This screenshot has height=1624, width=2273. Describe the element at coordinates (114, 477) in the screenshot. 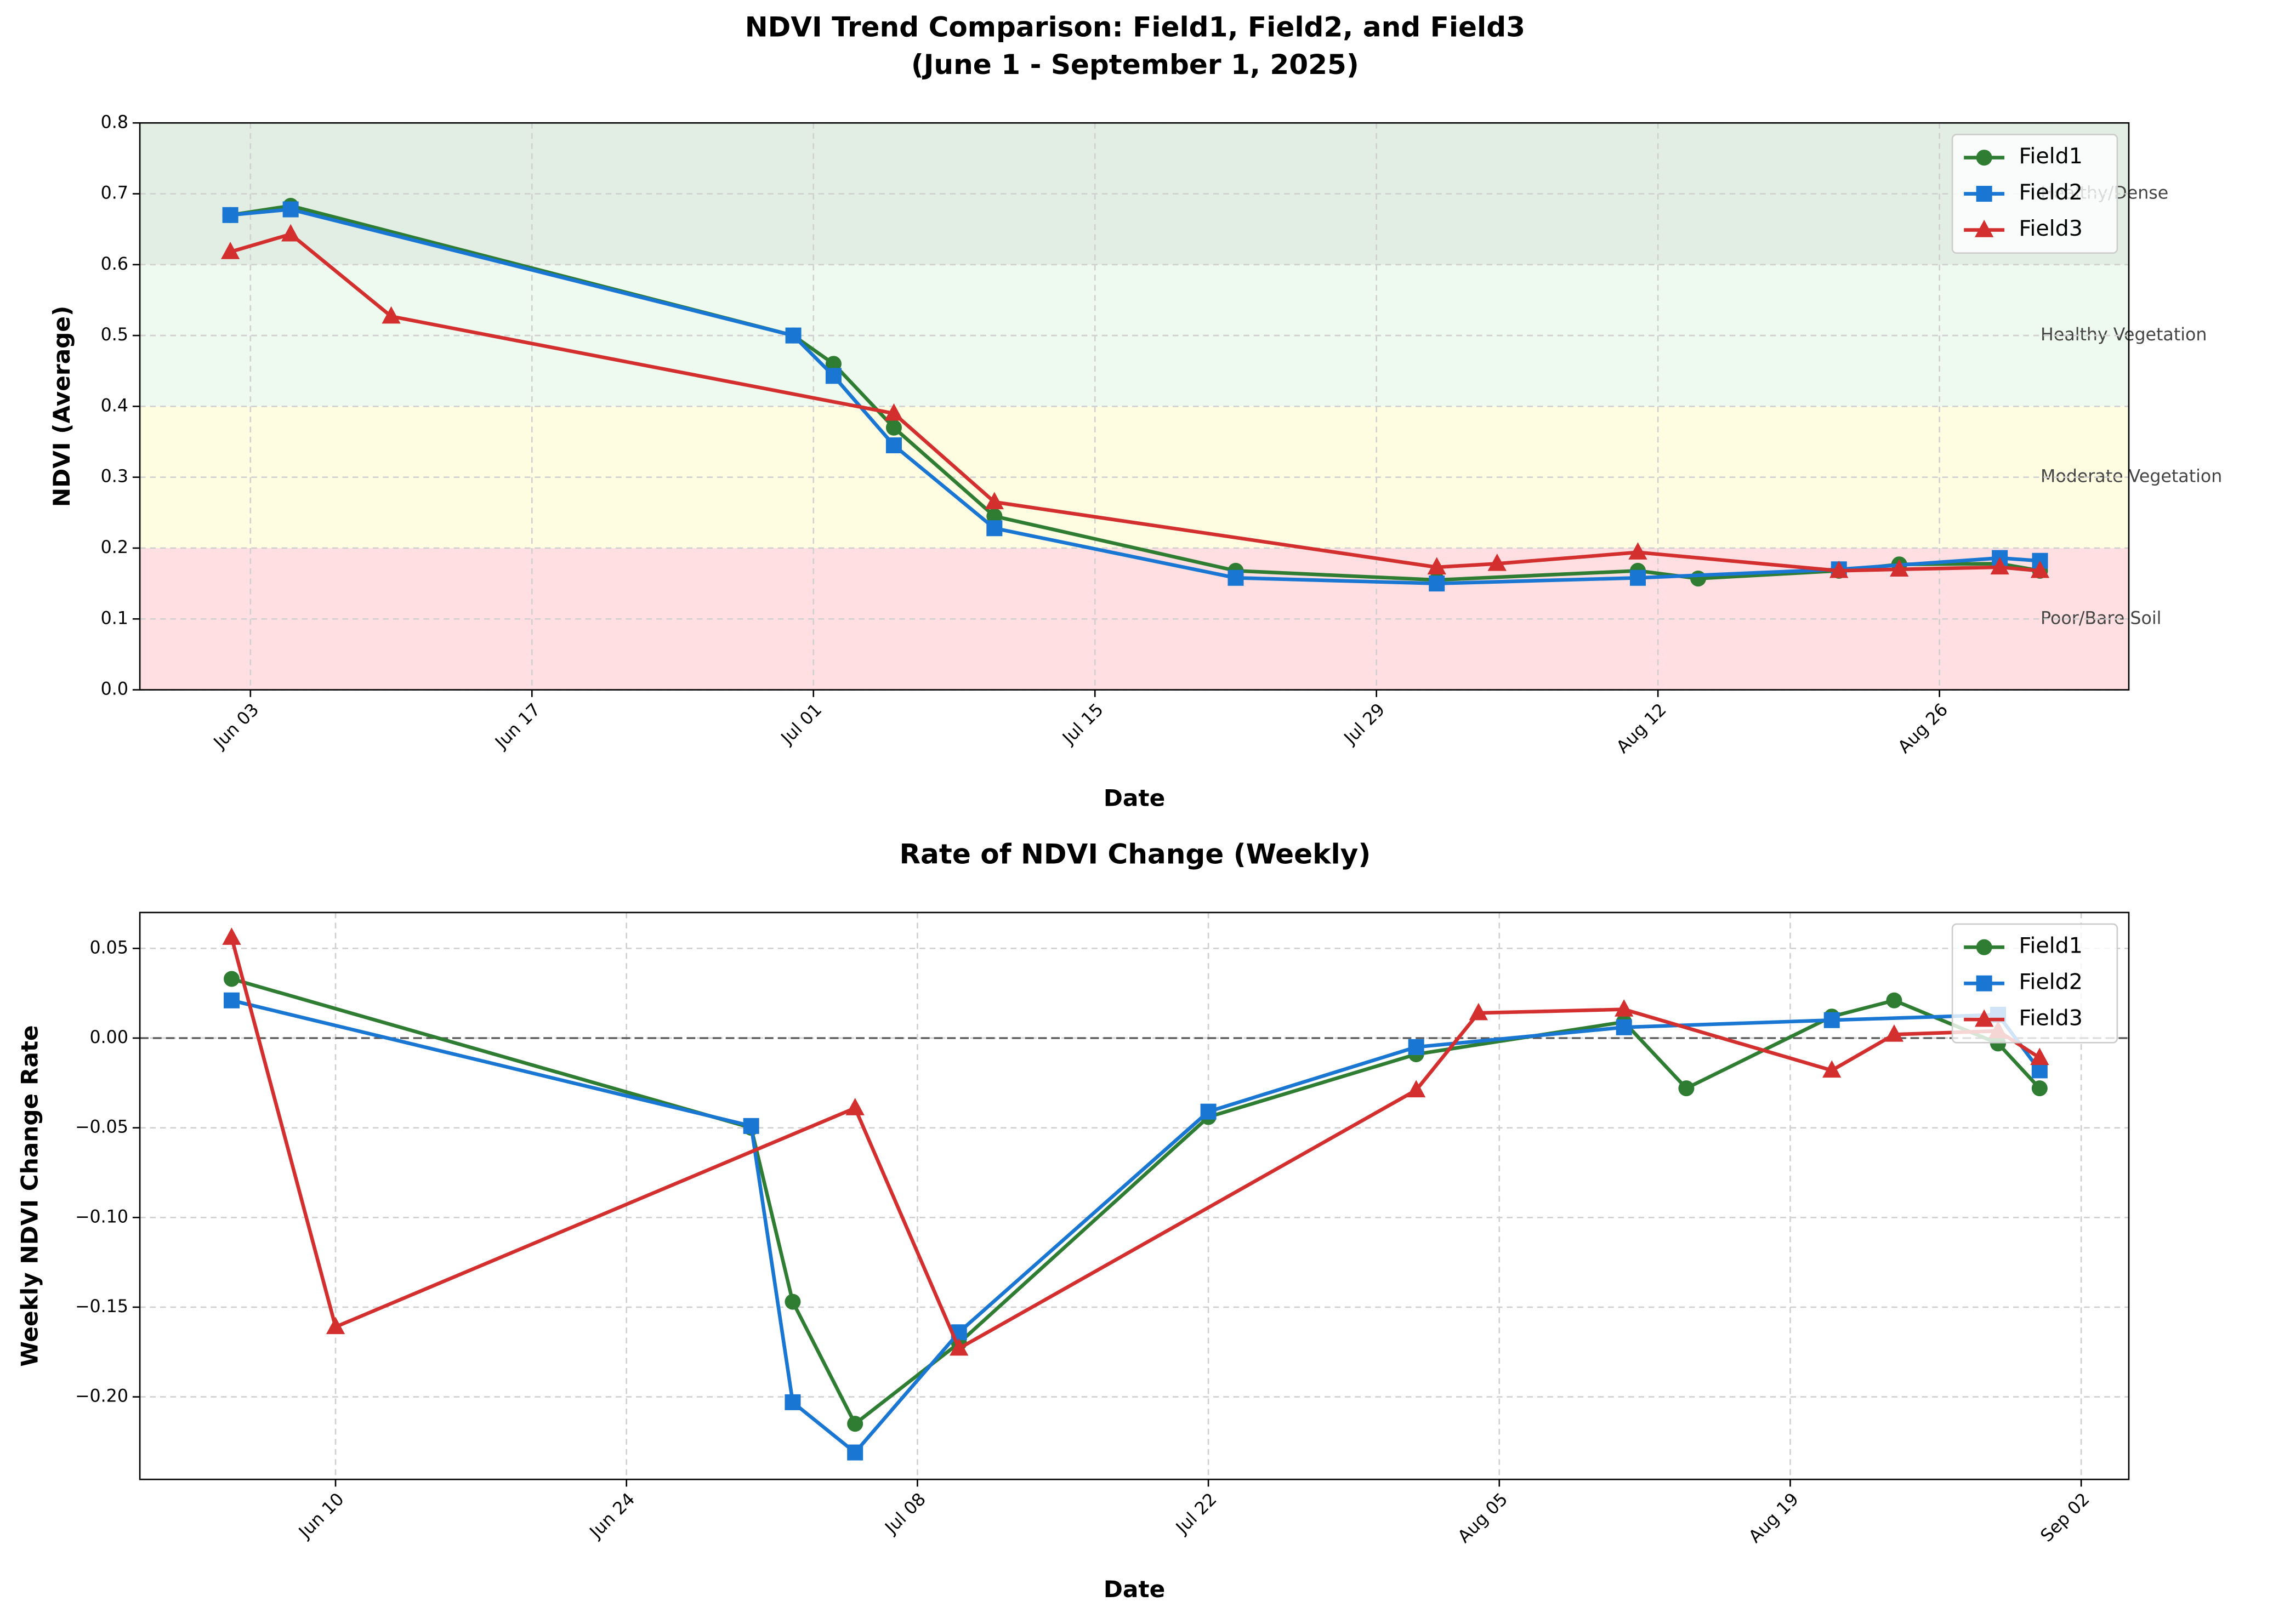

I see `y-tick-label: 0.3` at that location.